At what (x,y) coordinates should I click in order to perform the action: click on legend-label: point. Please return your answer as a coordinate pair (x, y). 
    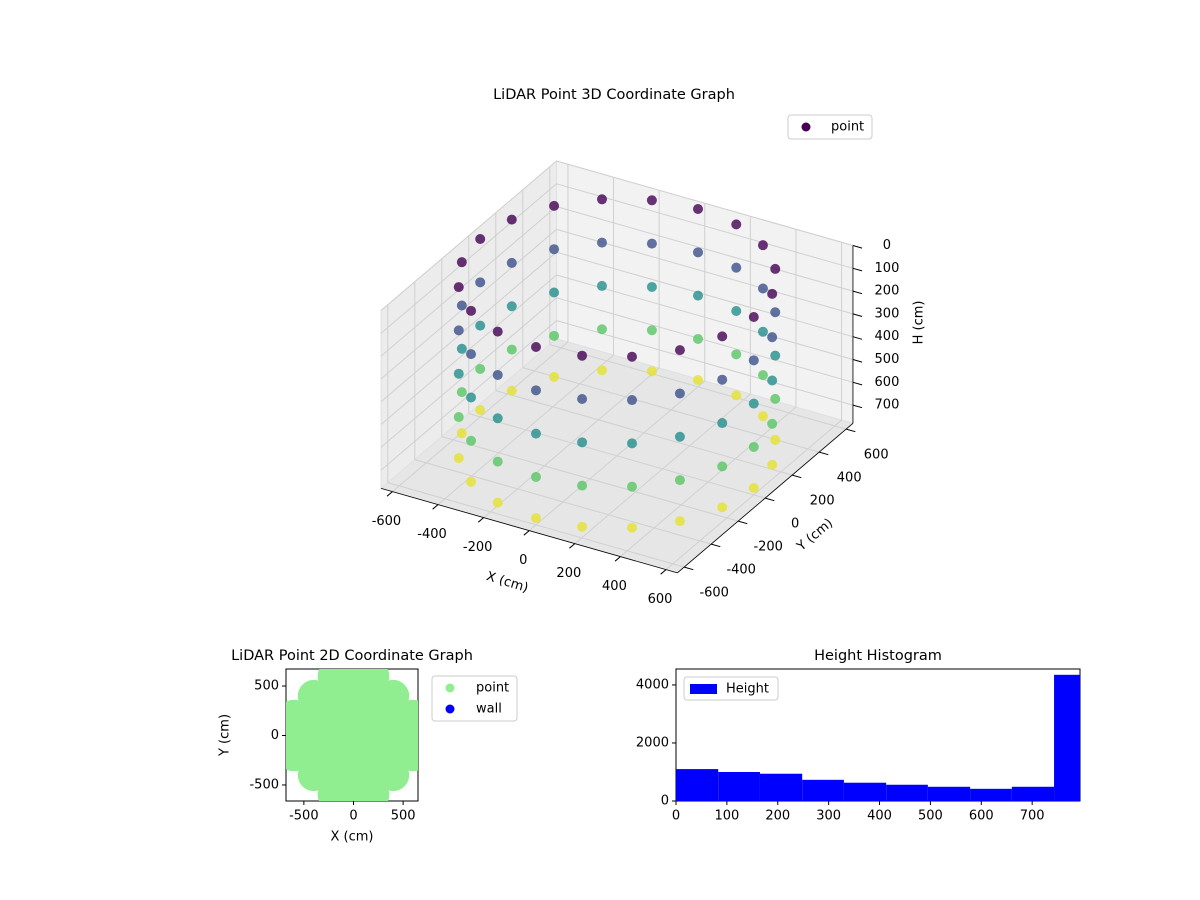
    Looking at the image, I should click on (847, 127).